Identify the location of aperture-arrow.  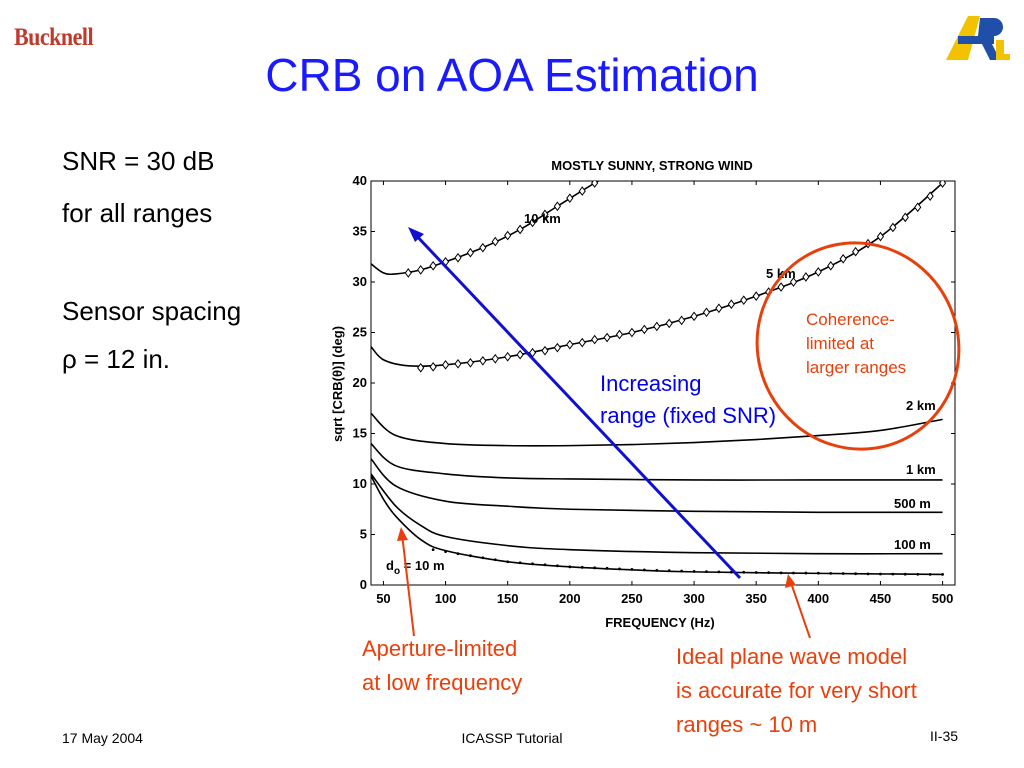
(408, 585).